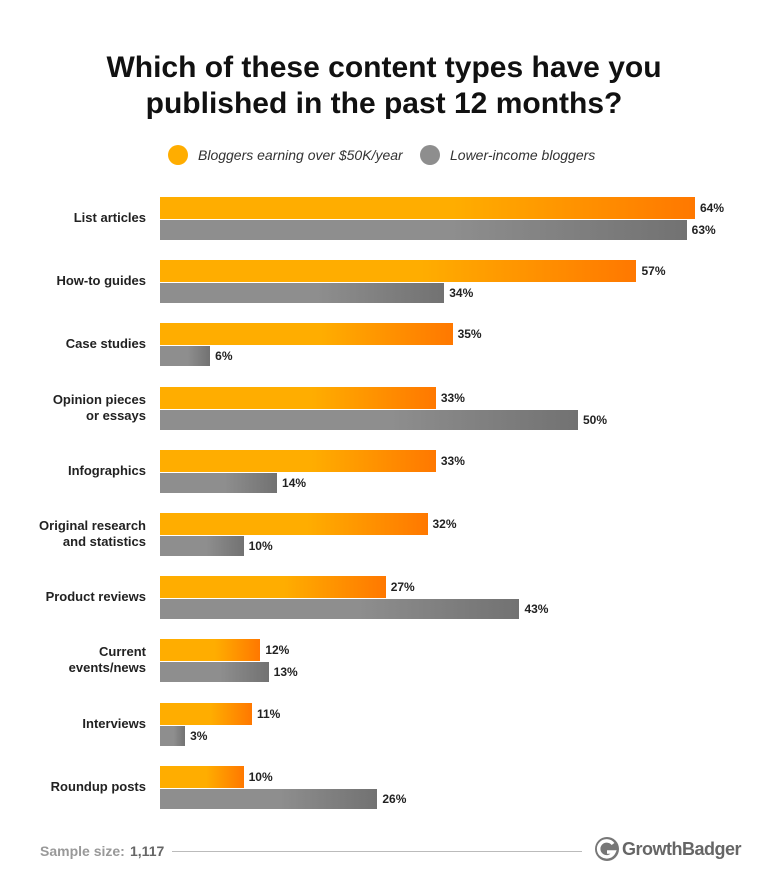 This screenshot has height=891, width=768. I want to click on value-label: 43%, so click(536, 609).